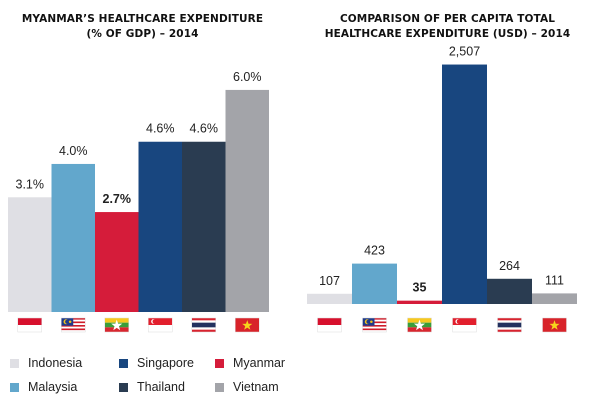  Describe the element at coordinates (30, 184) in the screenshot. I see `left-value-label-indonesia: 3.1%` at that location.